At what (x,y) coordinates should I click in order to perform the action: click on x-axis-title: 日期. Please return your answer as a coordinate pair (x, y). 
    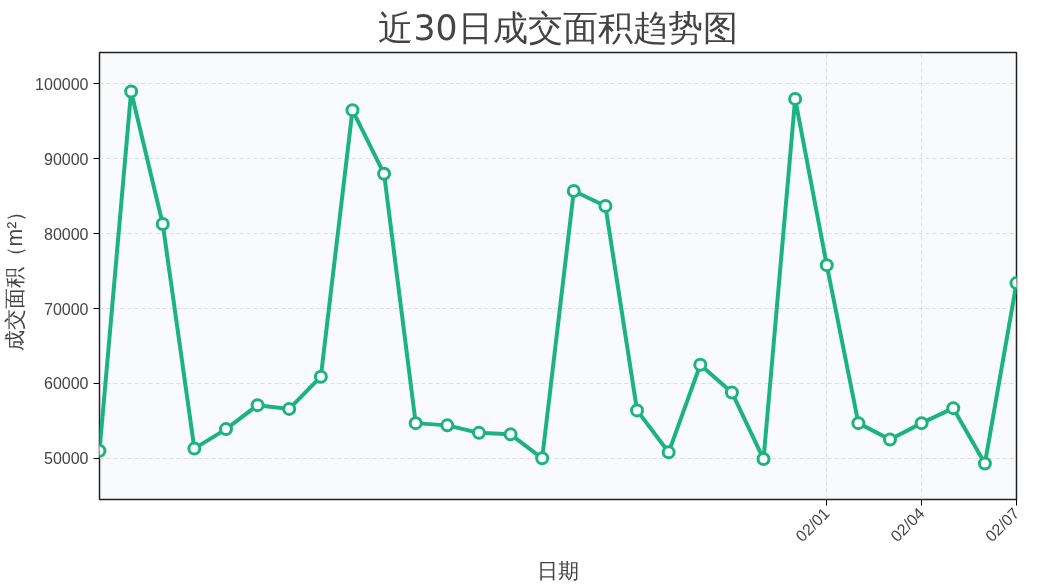
    Looking at the image, I should click on (558, 570).